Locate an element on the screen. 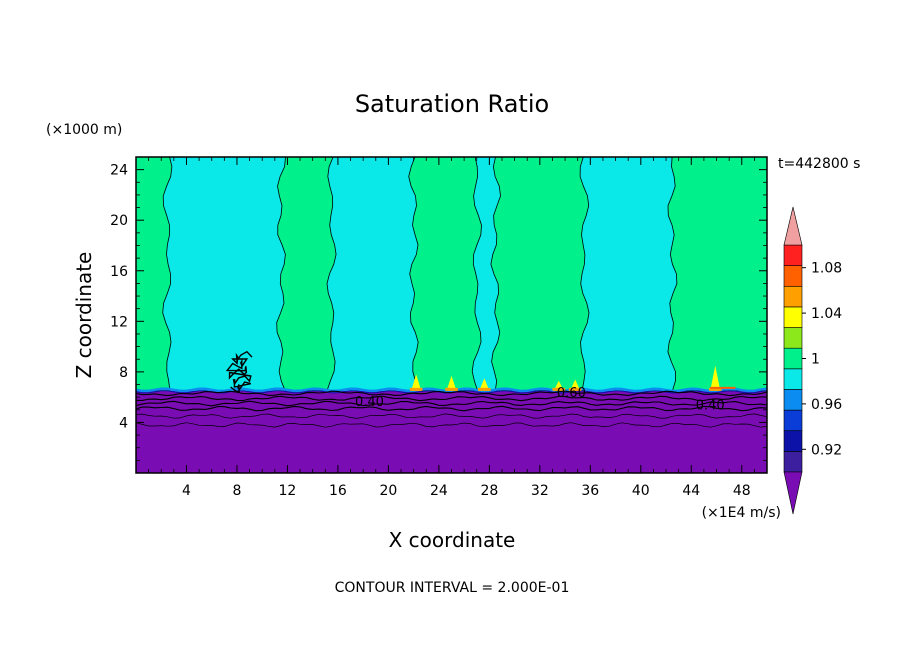 This screenshot has width=904, height=654. contour-interval-note: CONTOUR INTERVAL = 2.000E-01 is located at coordinates (452, 588).